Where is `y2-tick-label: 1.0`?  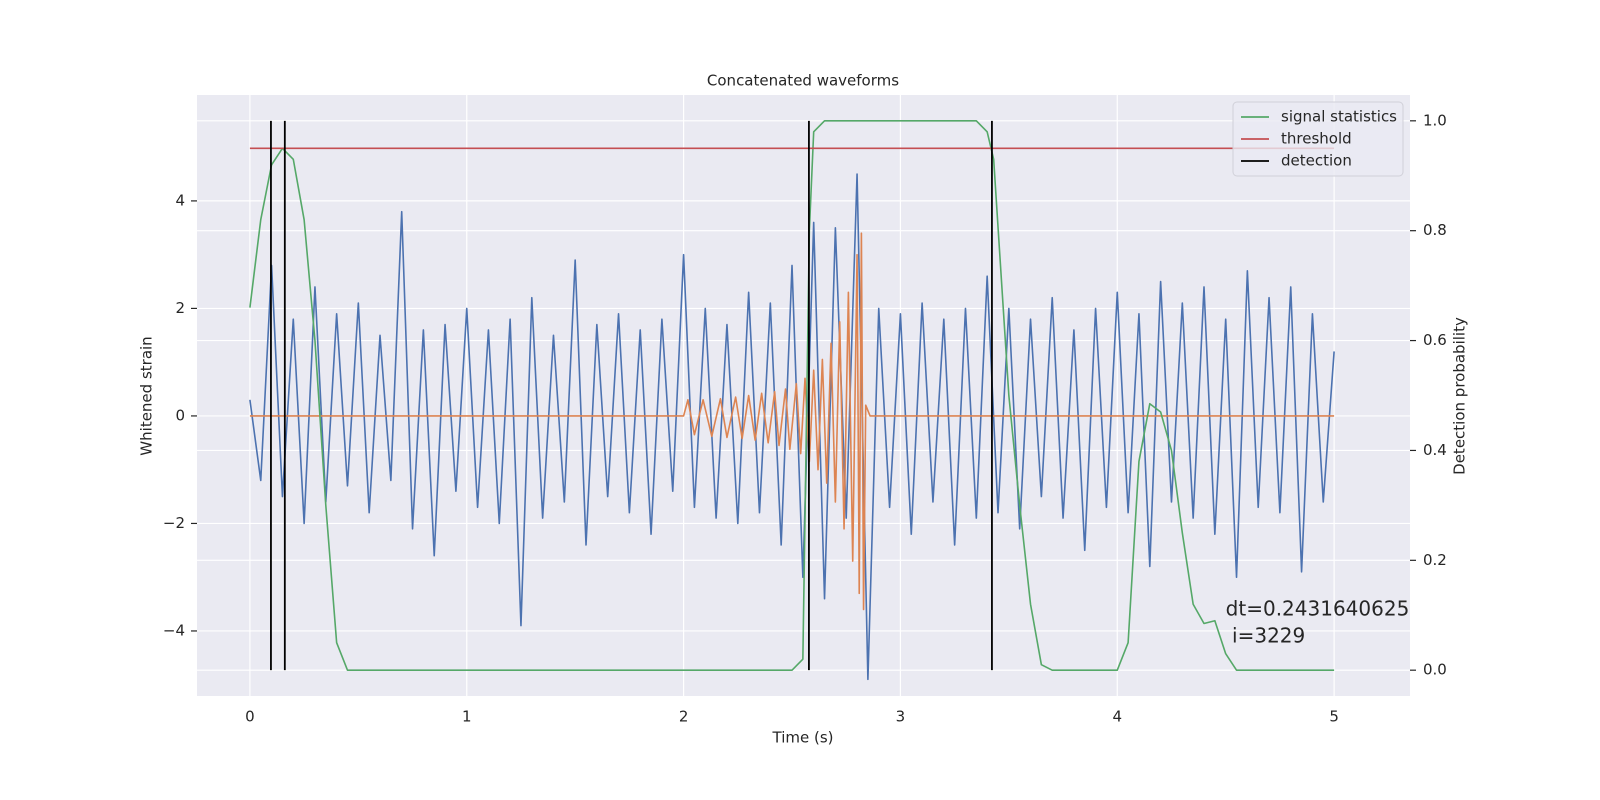
y2-tick-label: 1.0 is located at coordinates (1435, 120).